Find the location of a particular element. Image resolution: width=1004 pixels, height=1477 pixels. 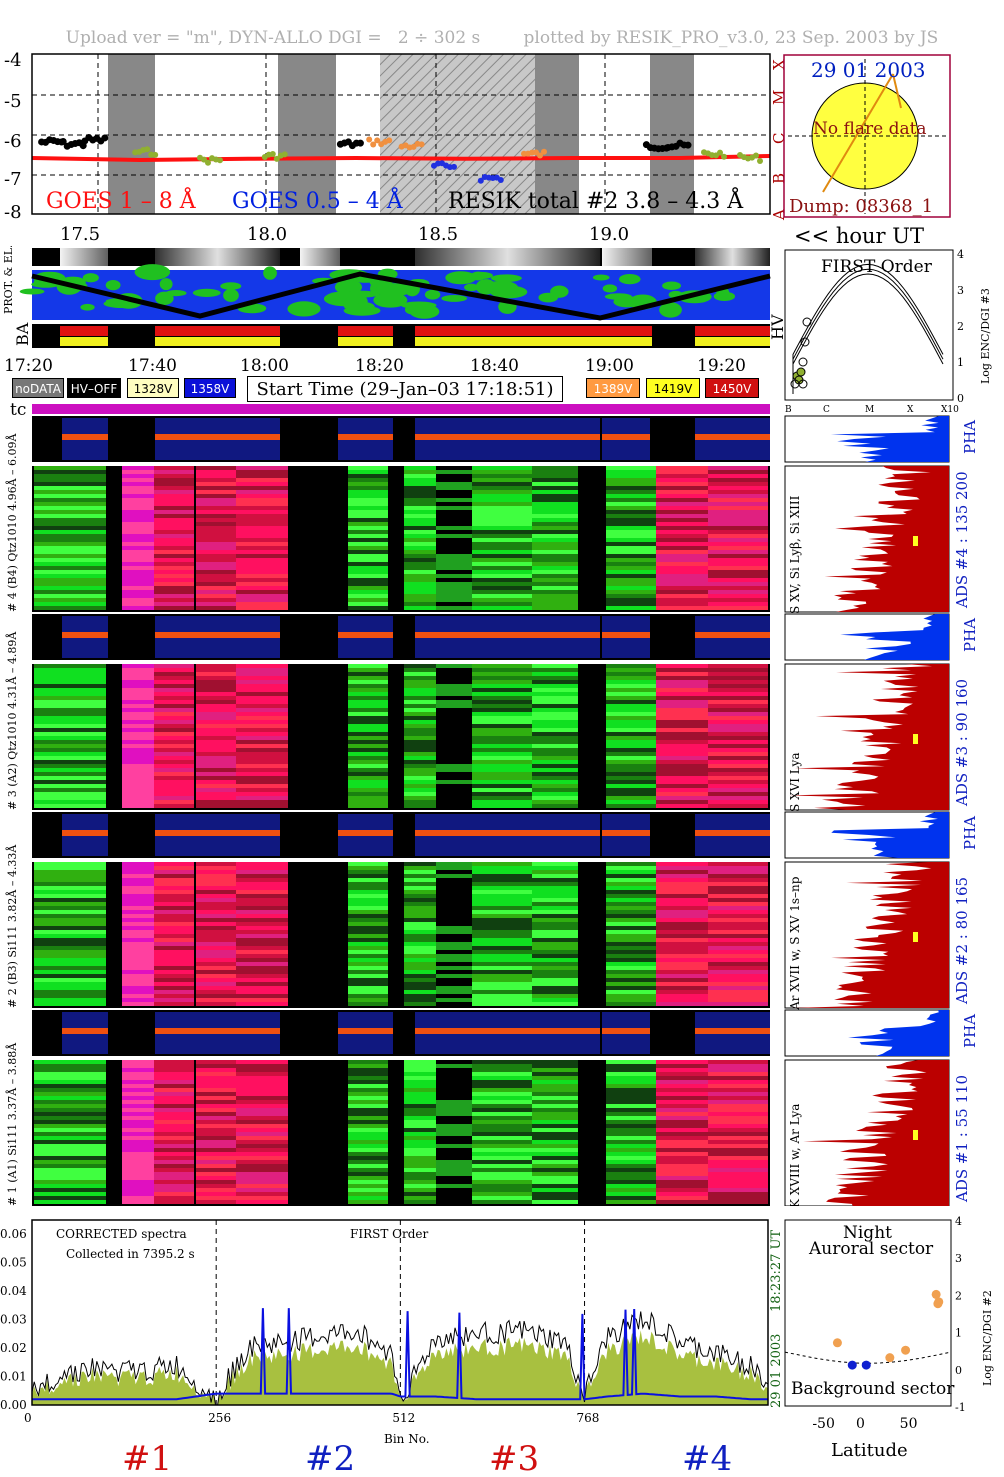

prot-label: PROT. & EL. is located at coordinates (8, 280).